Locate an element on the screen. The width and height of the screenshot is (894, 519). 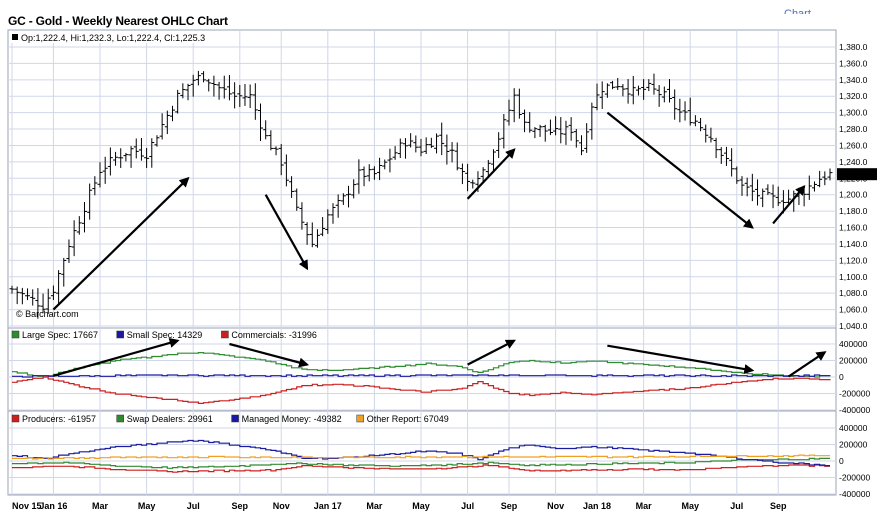
legend-label-commercials: Commercials: -31996 is located at coordinates (274, 335).